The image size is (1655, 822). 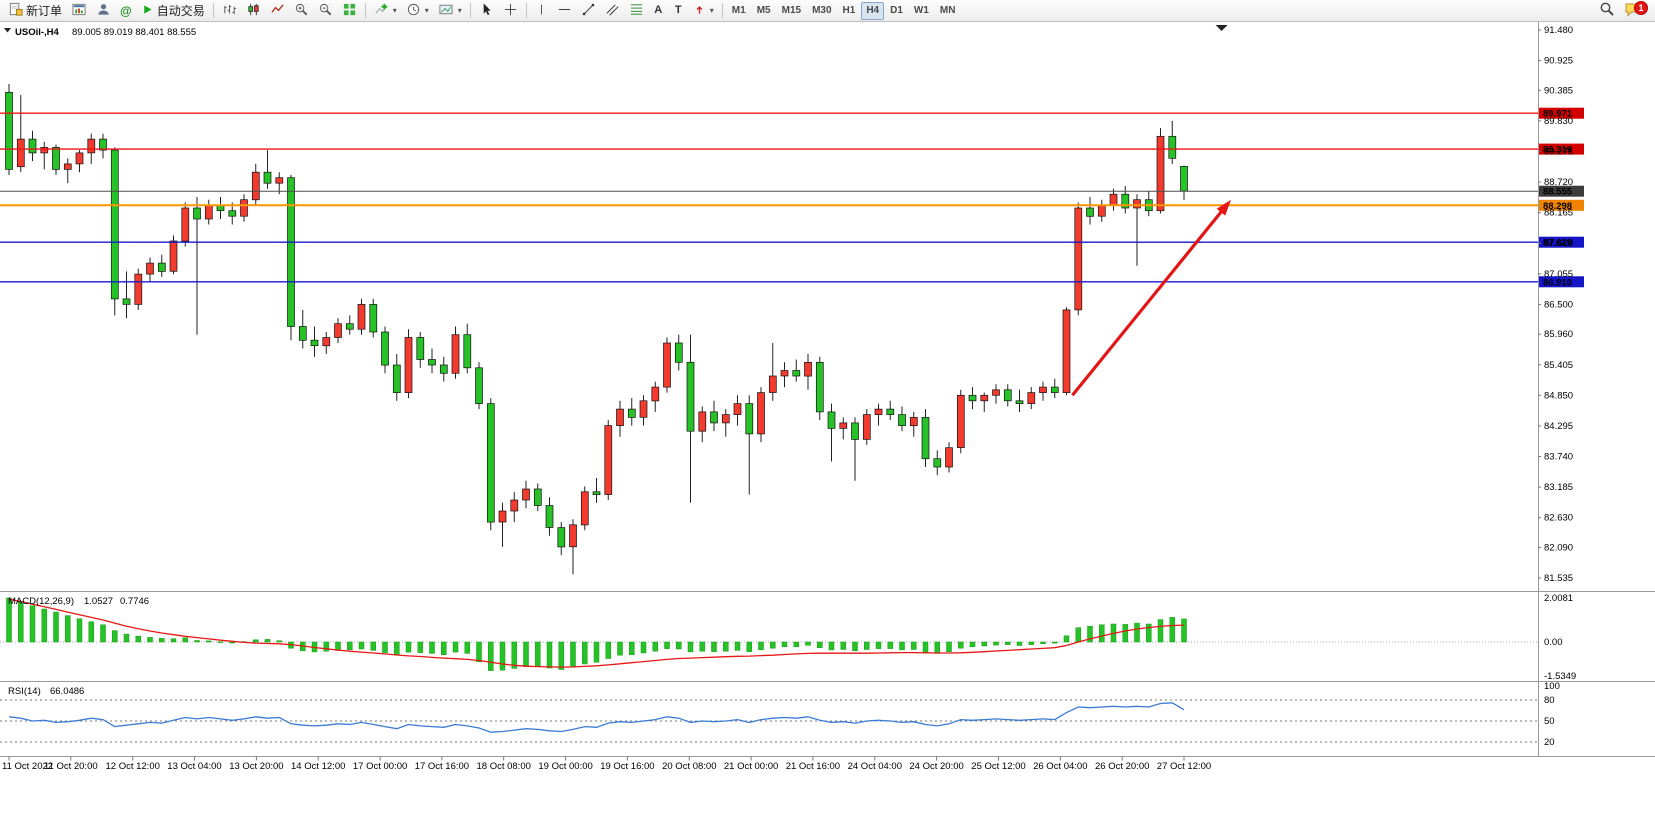 What do you see at coordinates (126, 11) in the screenshot?
I see `community-button: @` at bounding box center [126, 11].